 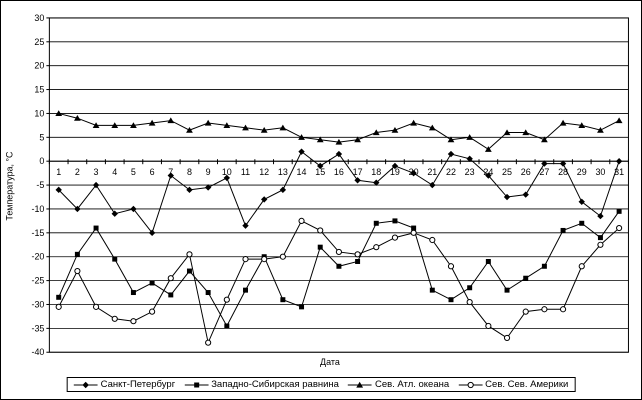 What do you see at coordinates (582, 172) in the screenshot?
I see `x-tick-label: 29` at bounding box center [582, 172].